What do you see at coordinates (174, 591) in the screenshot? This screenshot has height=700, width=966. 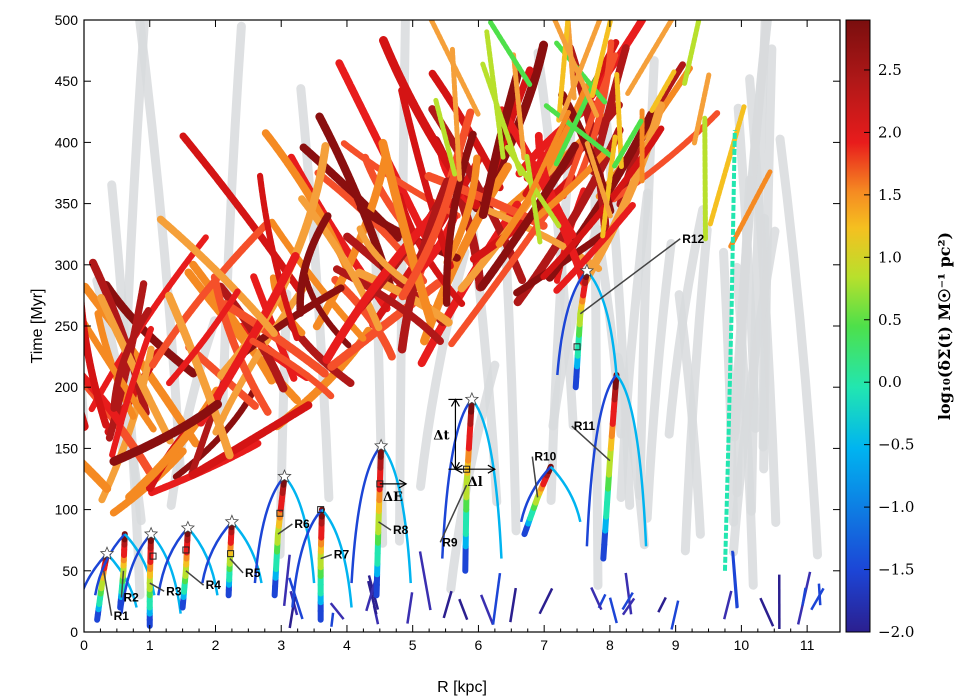 I see `region-label: R3` at bounding box center [174, 591].